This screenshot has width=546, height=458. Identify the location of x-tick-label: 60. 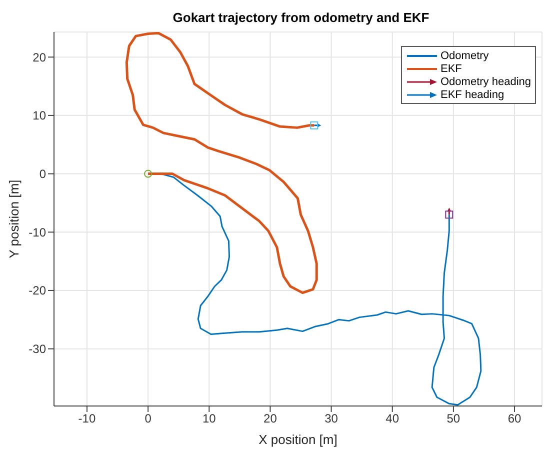
(515, 419).